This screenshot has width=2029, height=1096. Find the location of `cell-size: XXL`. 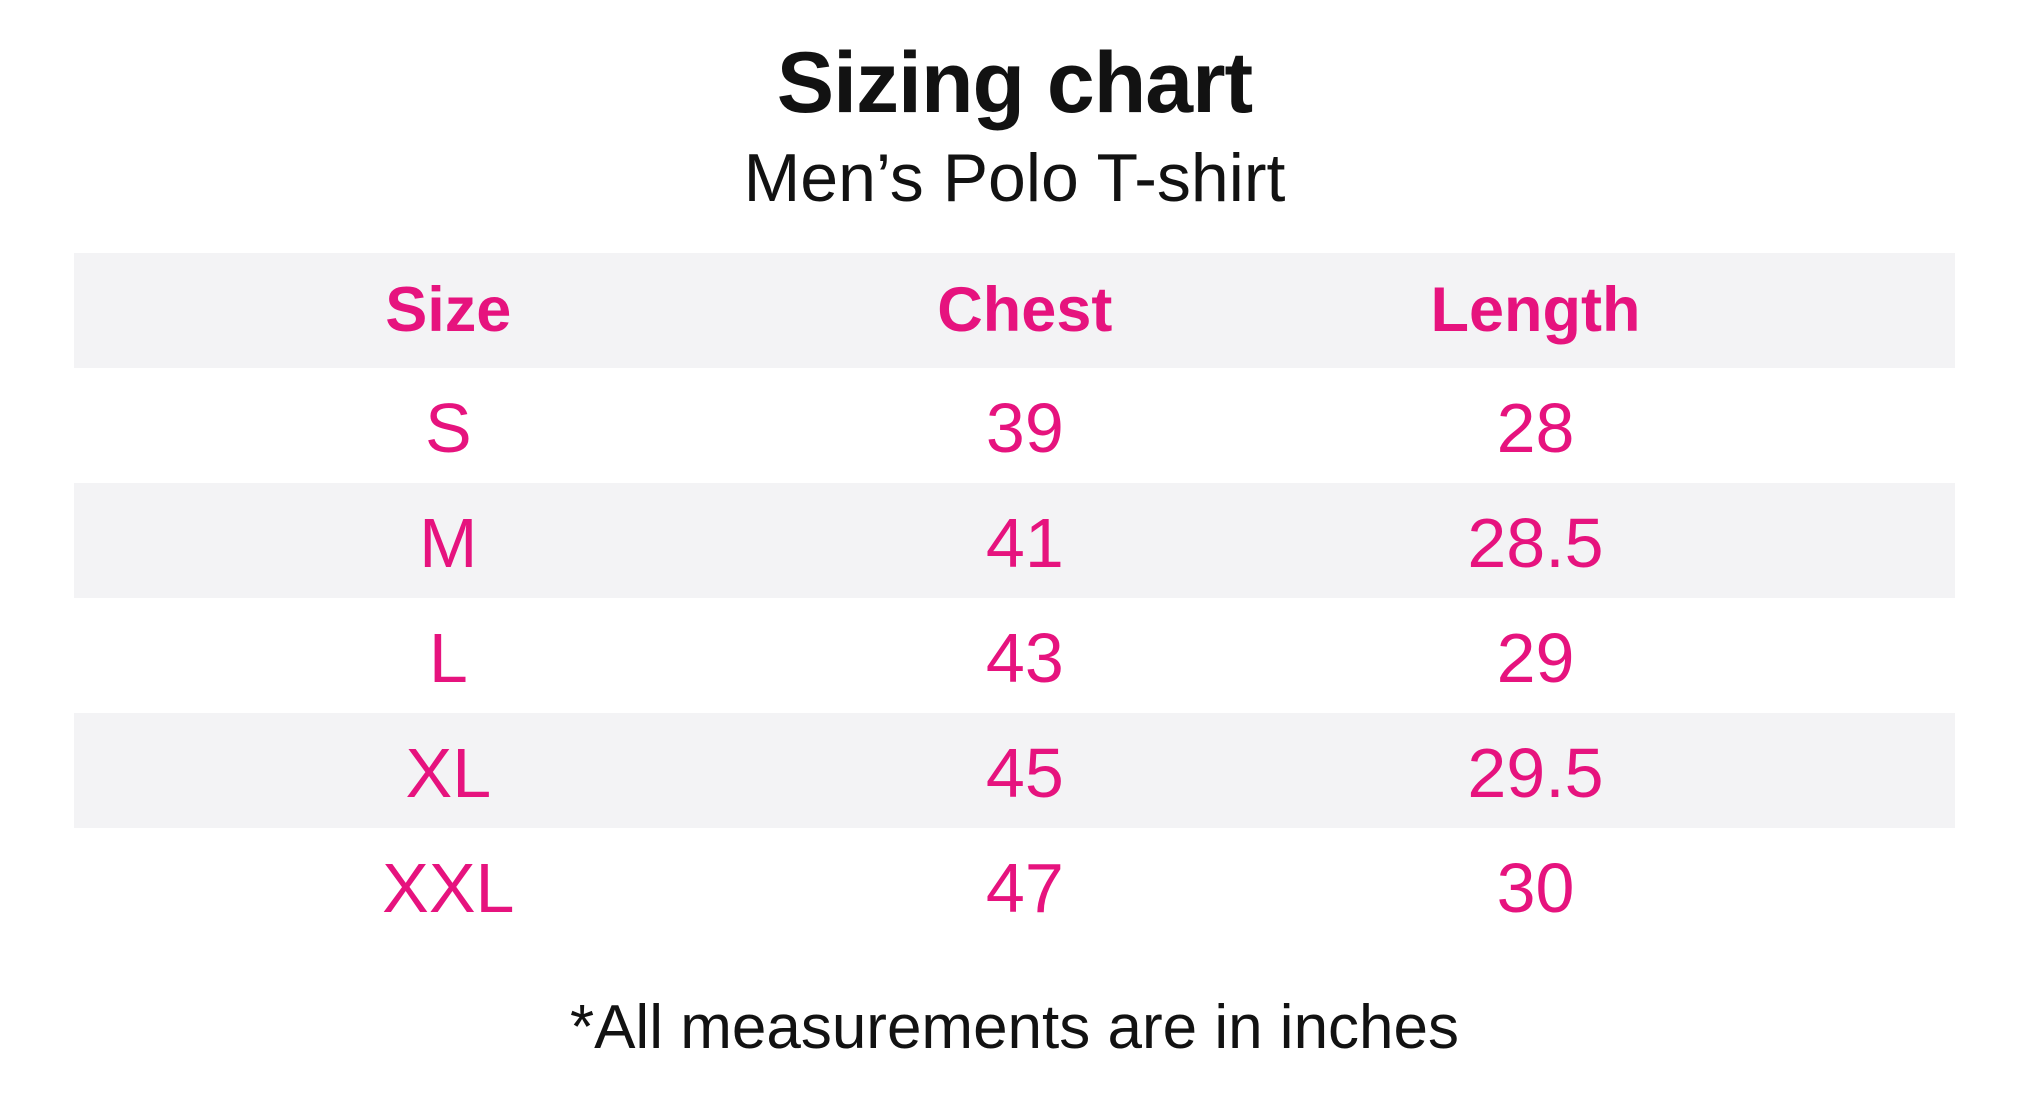

cell-size: XXL is located at coordinates (448, 887).